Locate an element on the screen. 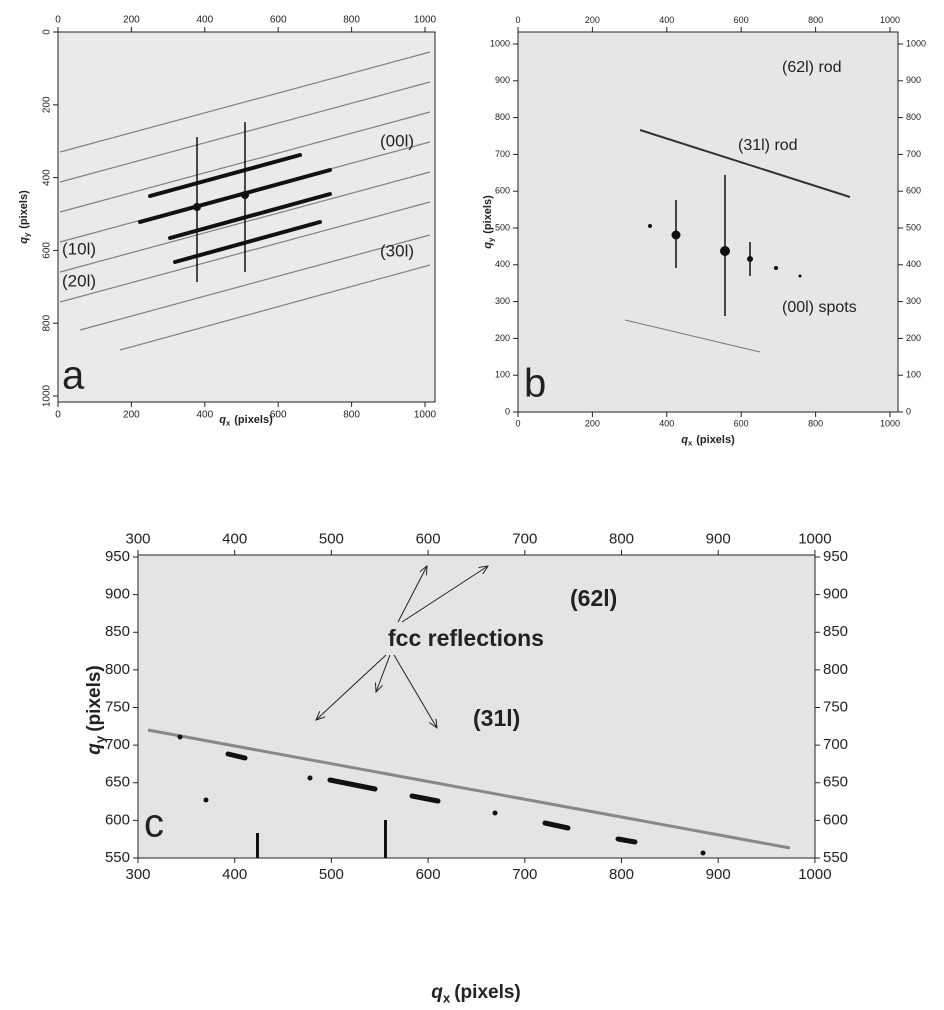 The width and height of the screenshot is (944, 1010). y-tick-label: 400 is located at coordinates (502, 264).